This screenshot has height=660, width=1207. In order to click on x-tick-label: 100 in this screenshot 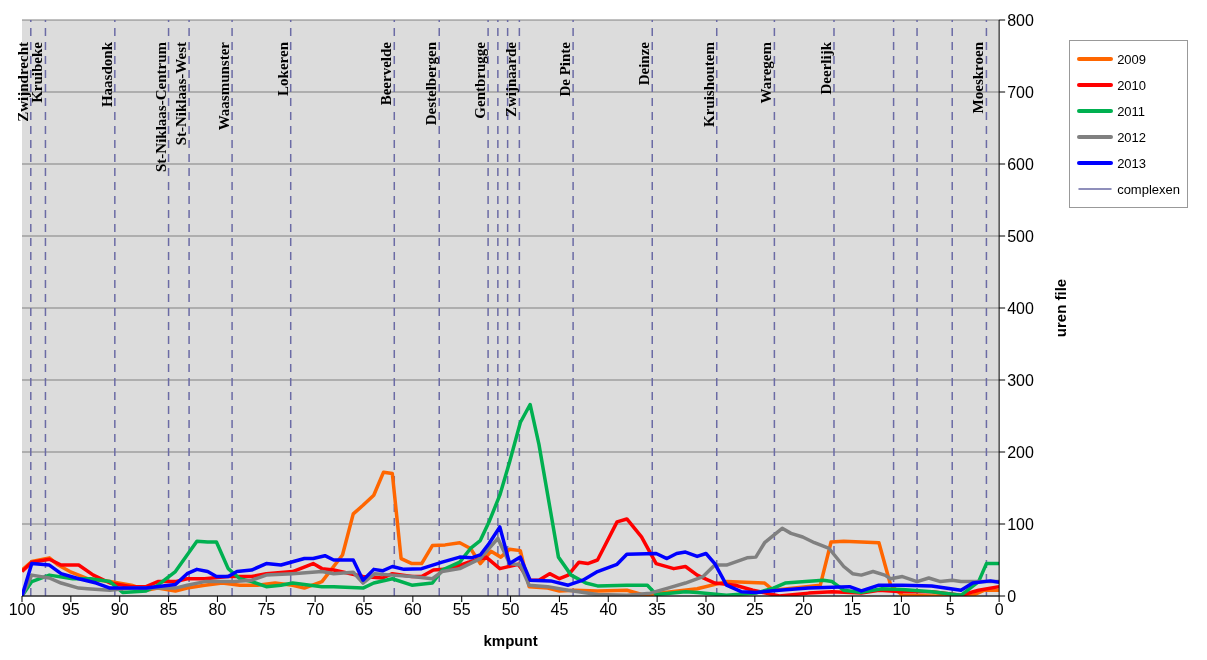, I will do `click(22, 610)`.